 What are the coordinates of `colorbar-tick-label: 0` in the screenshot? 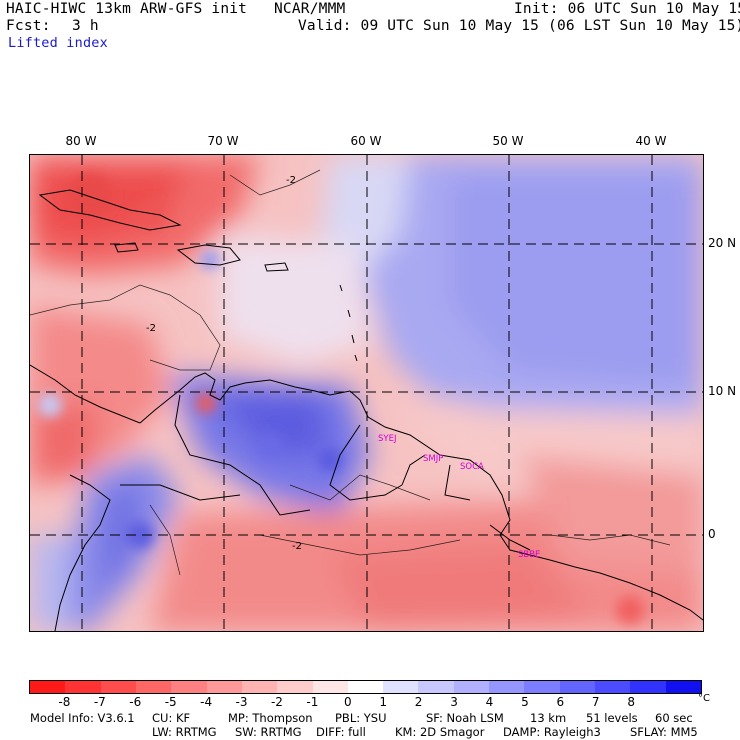 It's located at (347, 702).